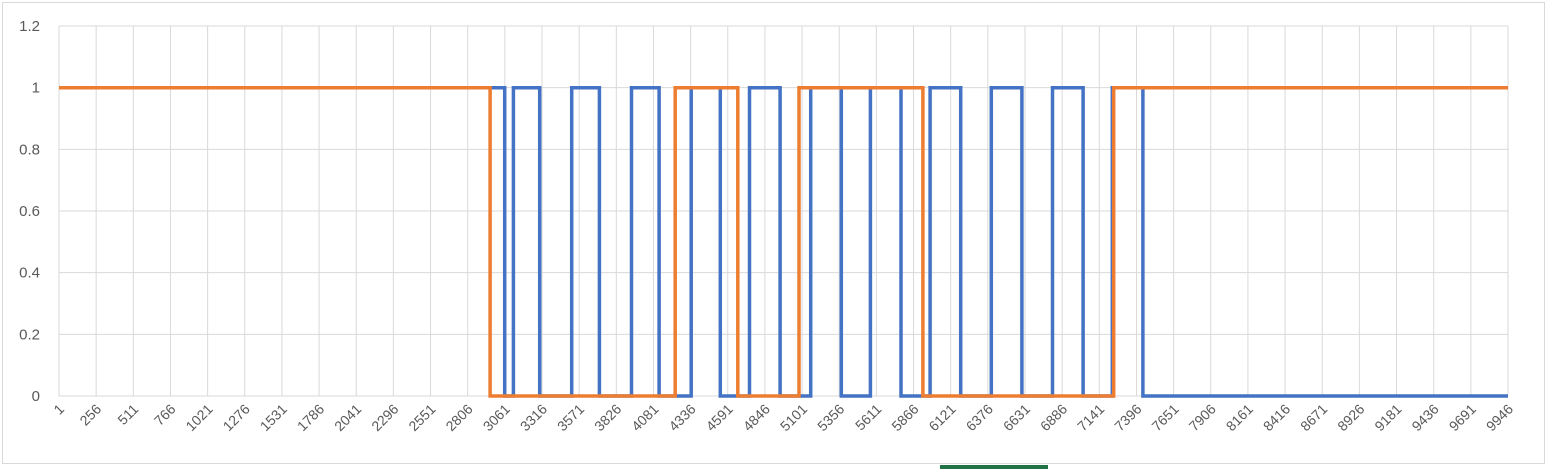 Image resolution: width=1549 pixels, height=471 pixels. What do you see at coordinates (29, 334) in the screenshot?
I see `y-tick-label: 0.2` at bounding box center [29, 334].